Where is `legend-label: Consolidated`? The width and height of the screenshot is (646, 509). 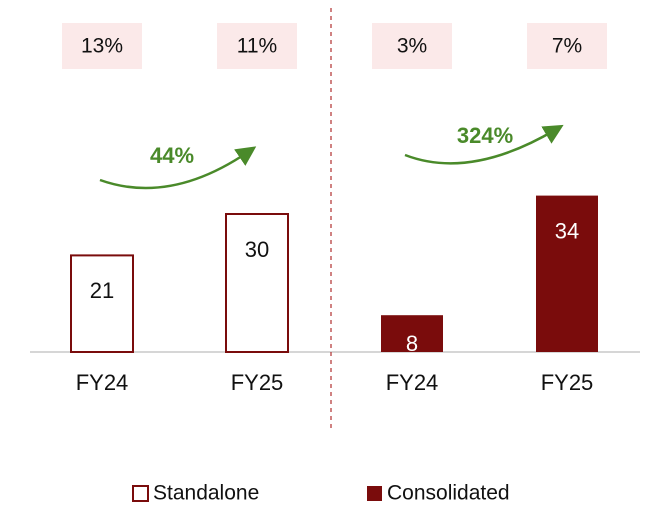
legend-label: Consolidated is located at coordinates (448, 493).